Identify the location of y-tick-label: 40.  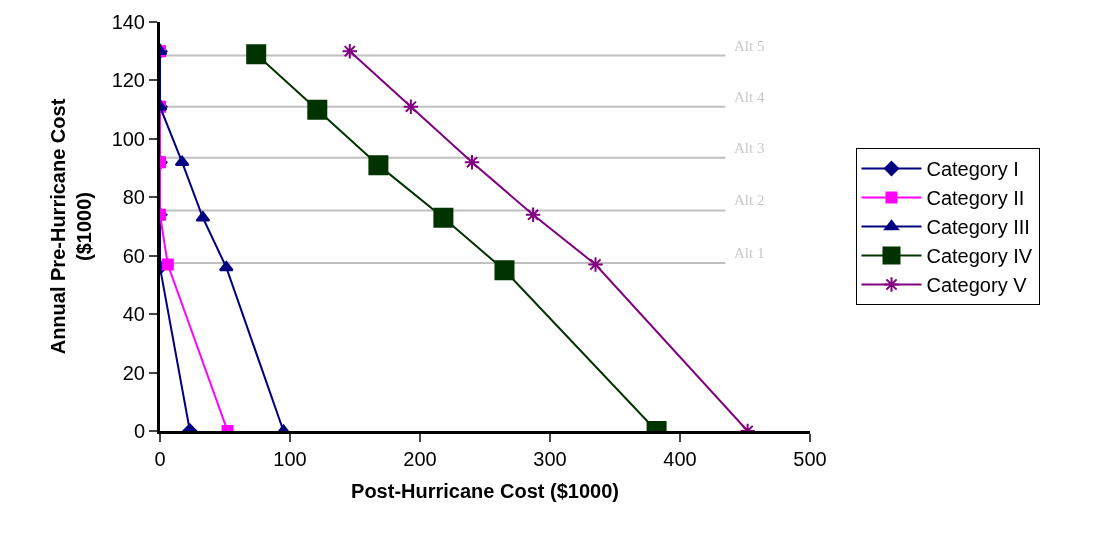
(133, 314).